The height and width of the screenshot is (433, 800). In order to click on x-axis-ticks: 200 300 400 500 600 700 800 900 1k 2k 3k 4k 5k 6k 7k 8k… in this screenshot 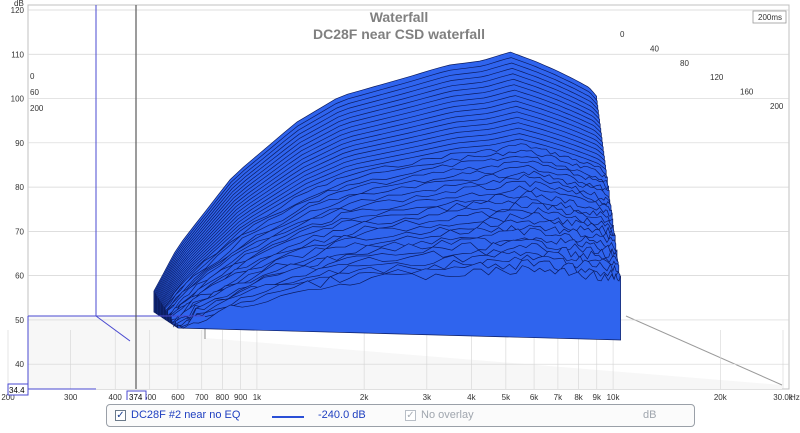, I will do `click(400, 396)`.